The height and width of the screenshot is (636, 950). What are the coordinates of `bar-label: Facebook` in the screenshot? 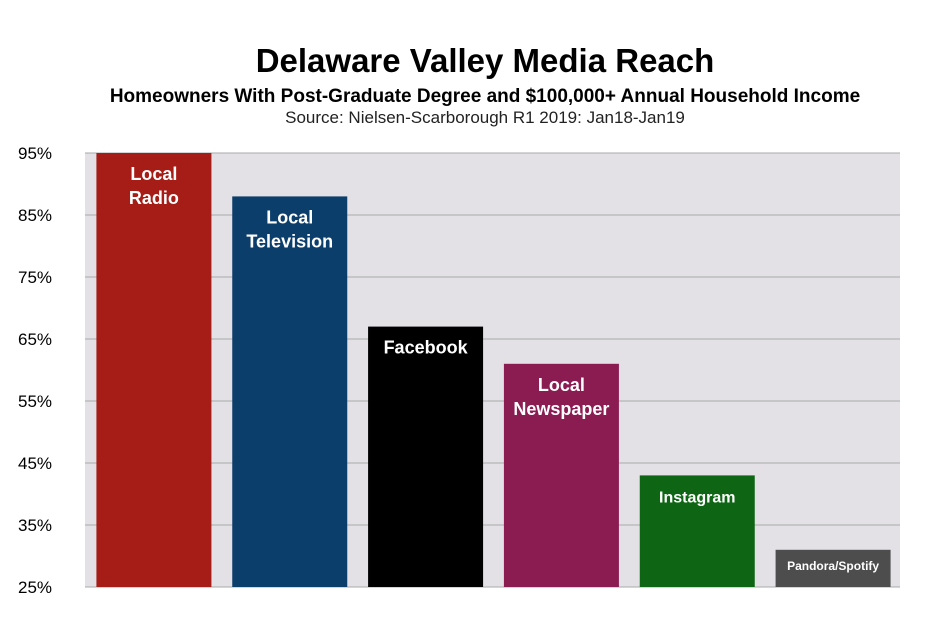 It's located at (426, 348).